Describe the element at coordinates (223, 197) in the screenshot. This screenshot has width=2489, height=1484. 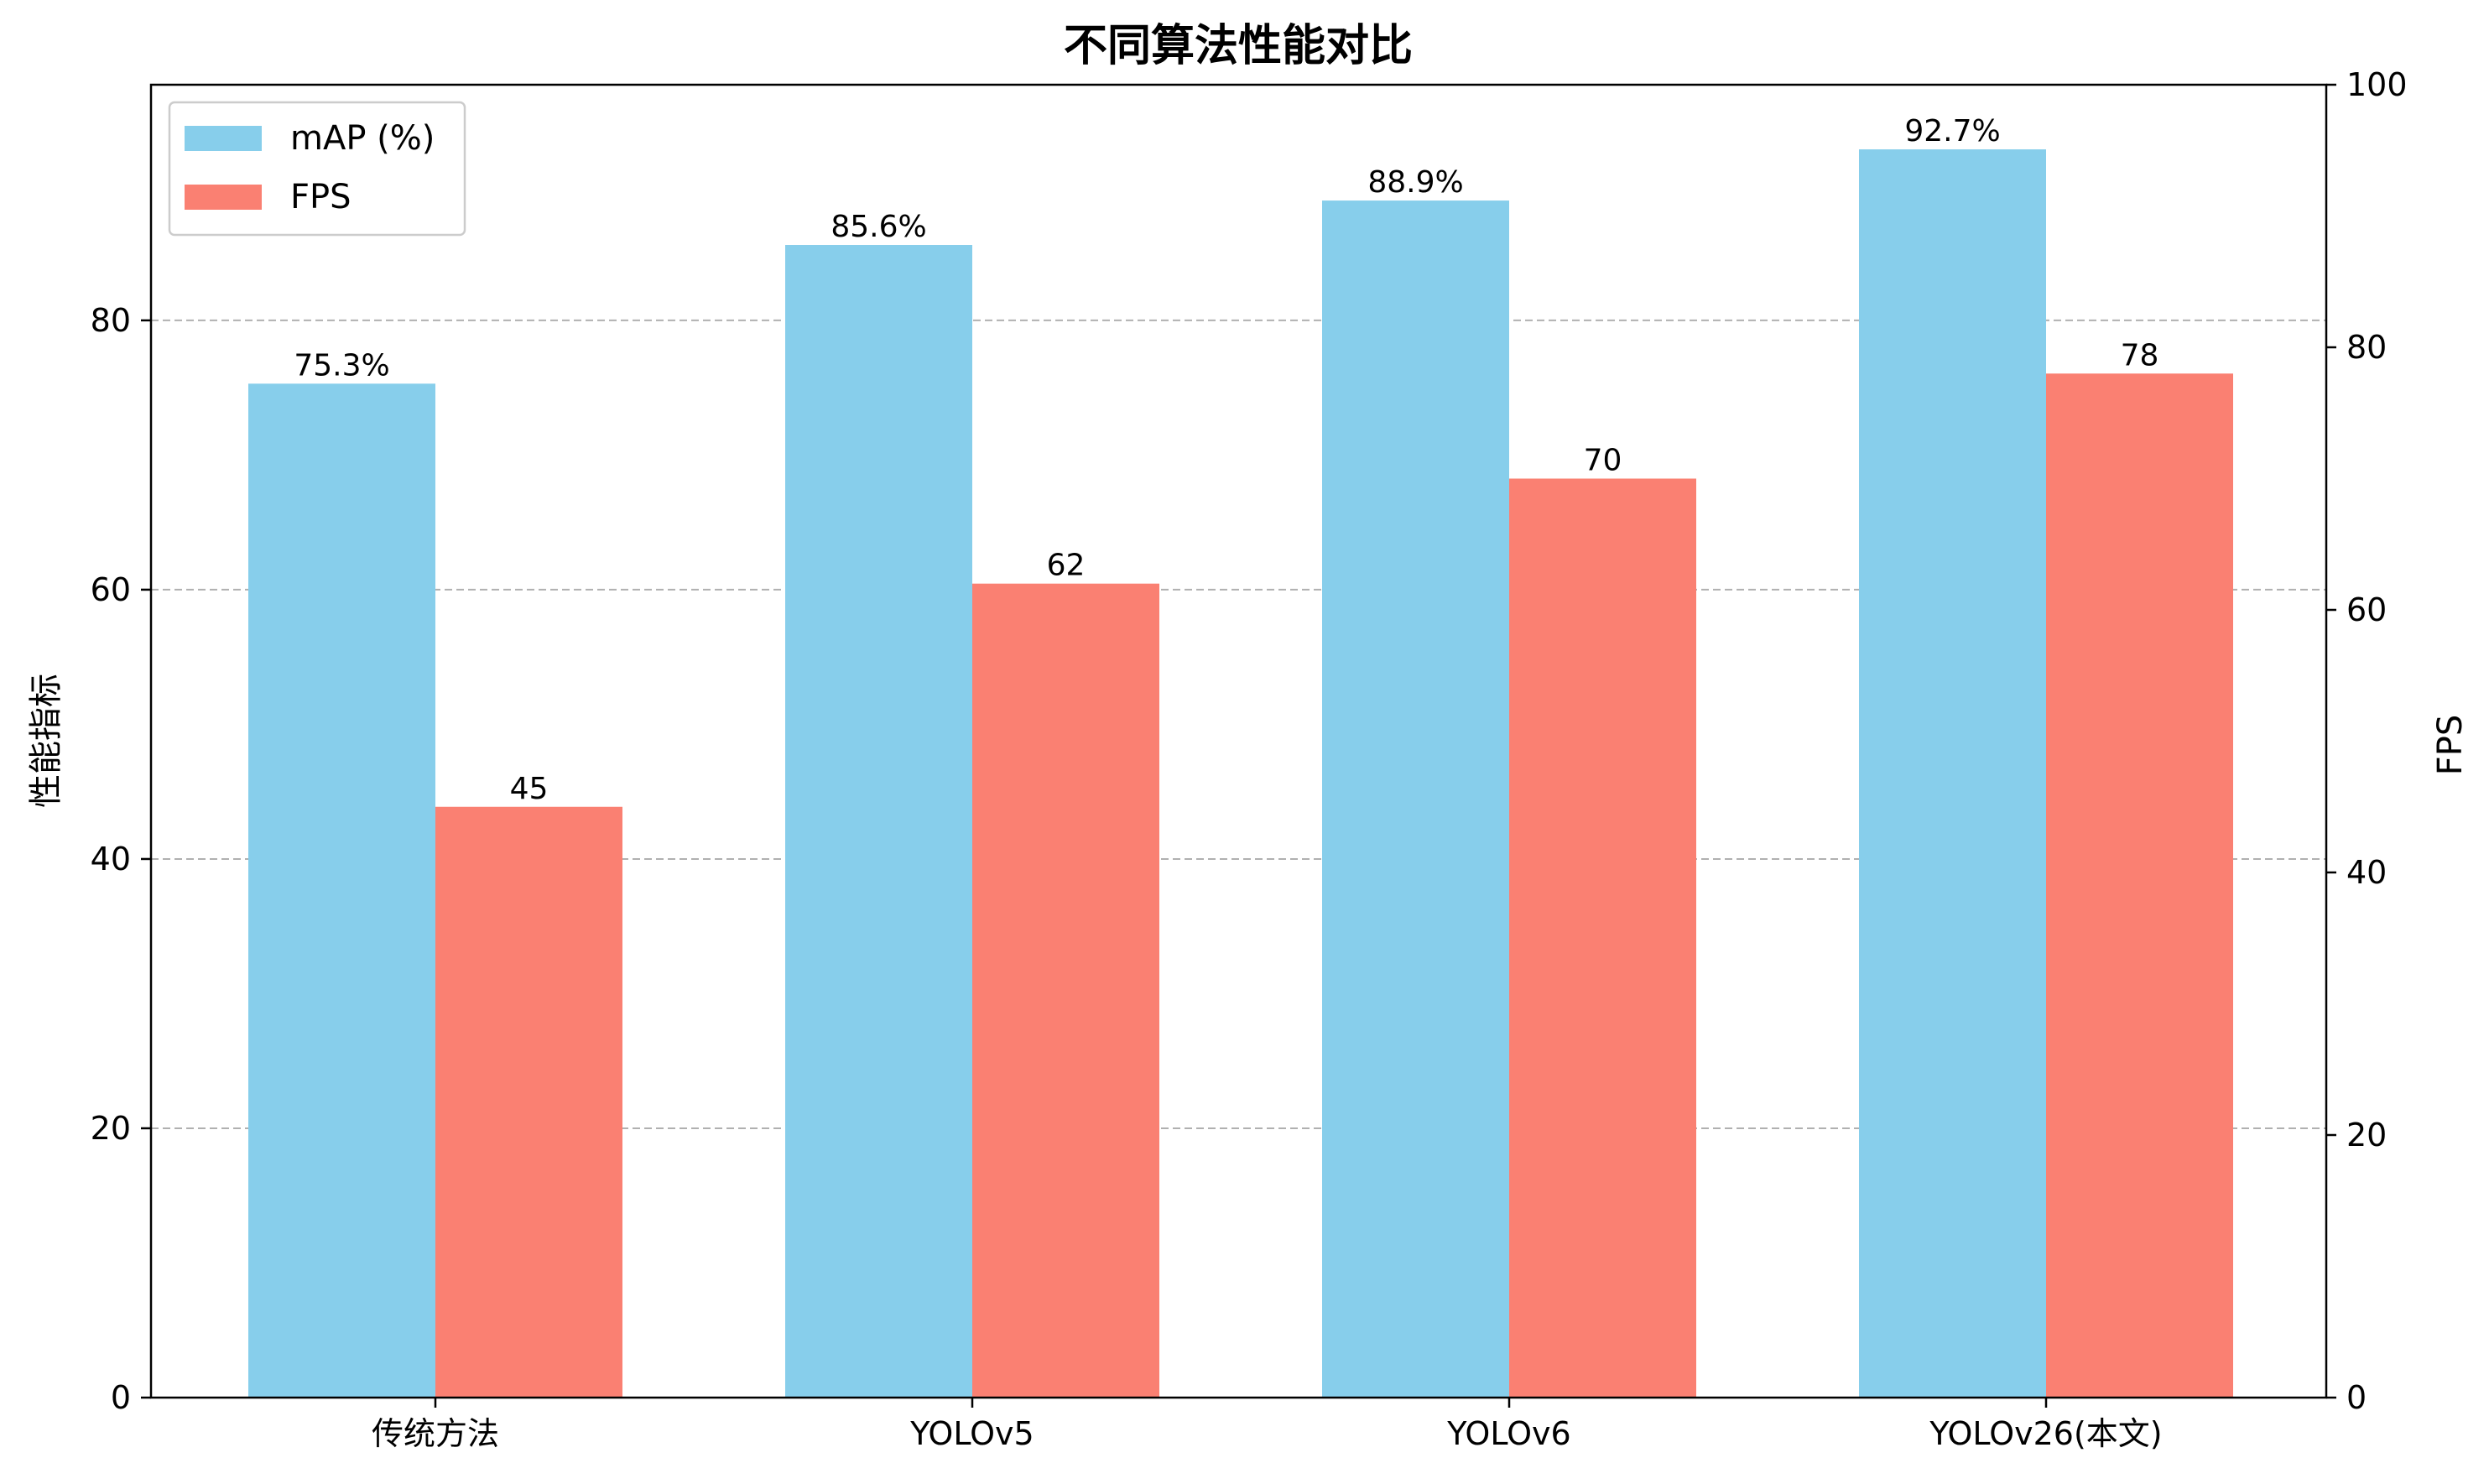
I see `legend-swatch-fps` at that location.